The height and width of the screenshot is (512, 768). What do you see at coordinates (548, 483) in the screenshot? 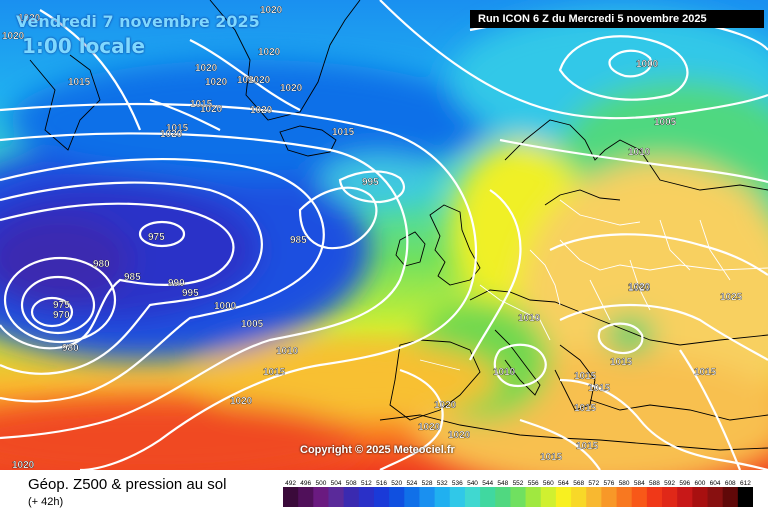
I see `colorbar-tick: 560` at bounding box center [548, 483].